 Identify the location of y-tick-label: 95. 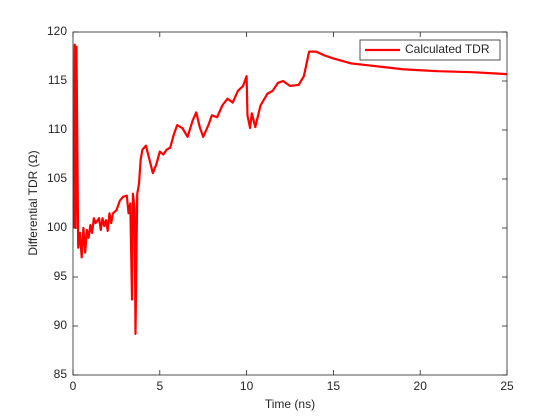
(61, 276).